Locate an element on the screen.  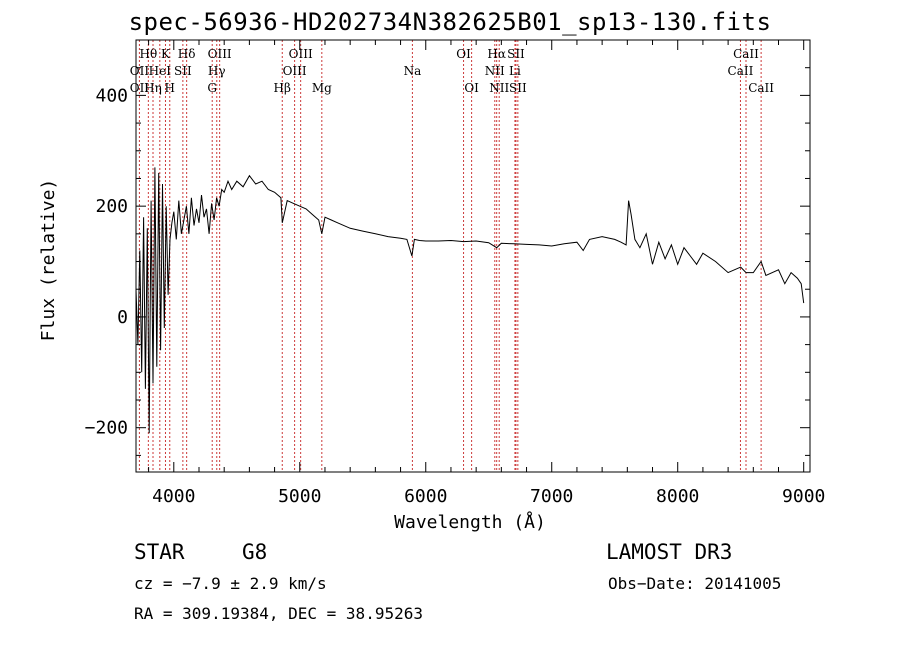
object-subclass: G8 is located at coordinates (255, 552).